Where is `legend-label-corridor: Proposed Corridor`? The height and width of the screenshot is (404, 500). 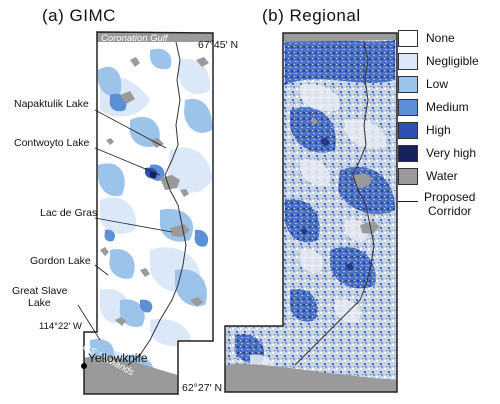
legend-label-corridor: Proposed Corridor is located at coordinates (449, 204).